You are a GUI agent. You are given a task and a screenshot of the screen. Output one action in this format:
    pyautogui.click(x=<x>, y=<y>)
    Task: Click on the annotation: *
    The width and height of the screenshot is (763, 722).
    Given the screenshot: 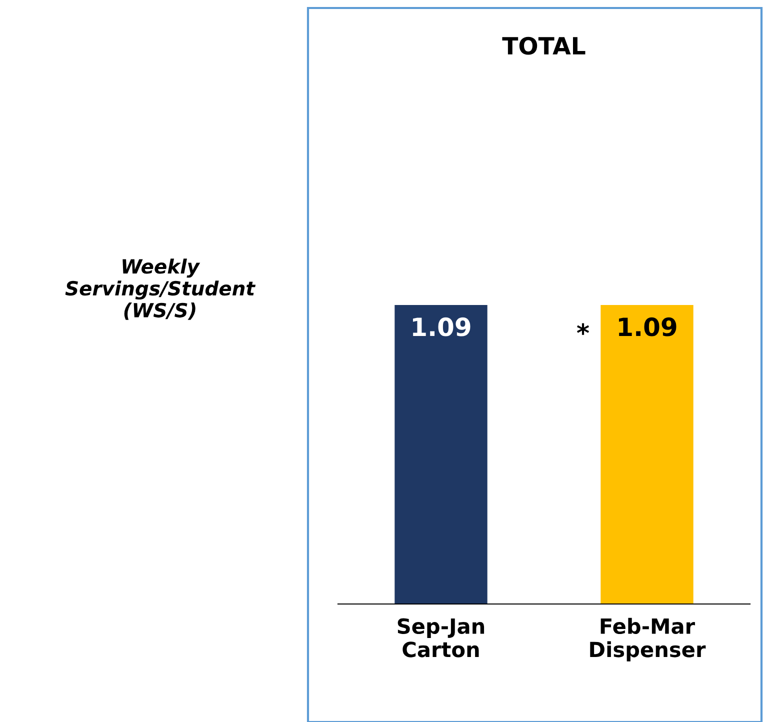 What is the action you would take?
    pyautogui.click(x=583, y=329)
    